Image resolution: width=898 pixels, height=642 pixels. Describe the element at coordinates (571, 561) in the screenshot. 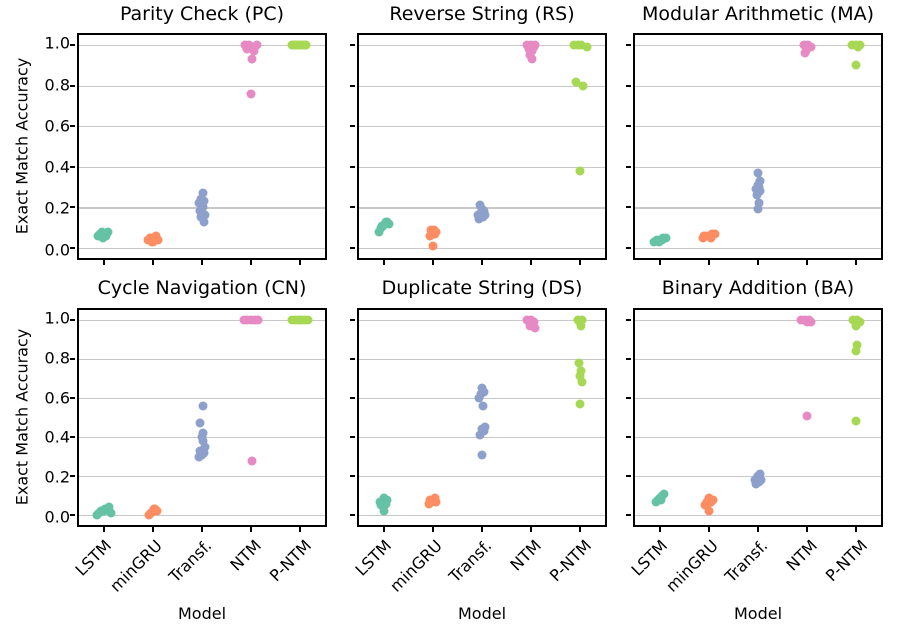

I see `x-tick-label-P-NTM: P-NTM` at that location.